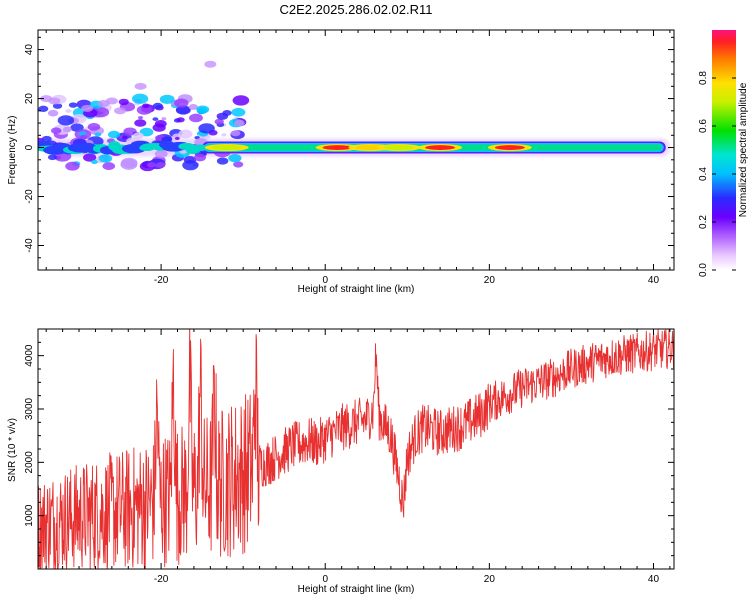 The width and height of the screenshot is (750, 600). What do you see at coordinates (29, 196) in the screenshot?
I see `spectrogram-ytick-label: -20` at bounding box center [29, 196].